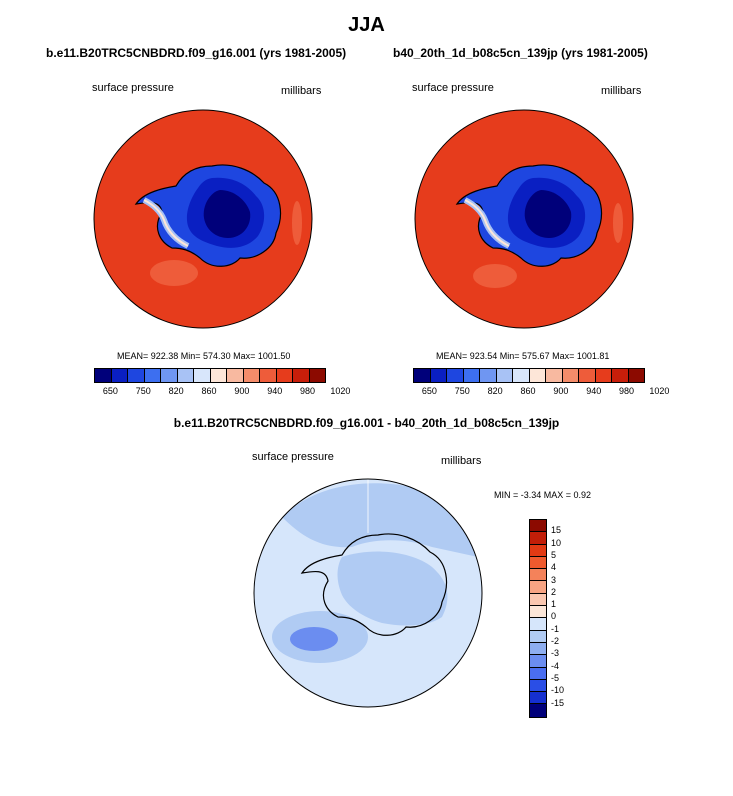 The height and width of the screenshot is (796, 733). What do you see at coordinates (301, 91) in the screenshot?
I see `left-units-label: millibars` at bounding box center [301, 91].